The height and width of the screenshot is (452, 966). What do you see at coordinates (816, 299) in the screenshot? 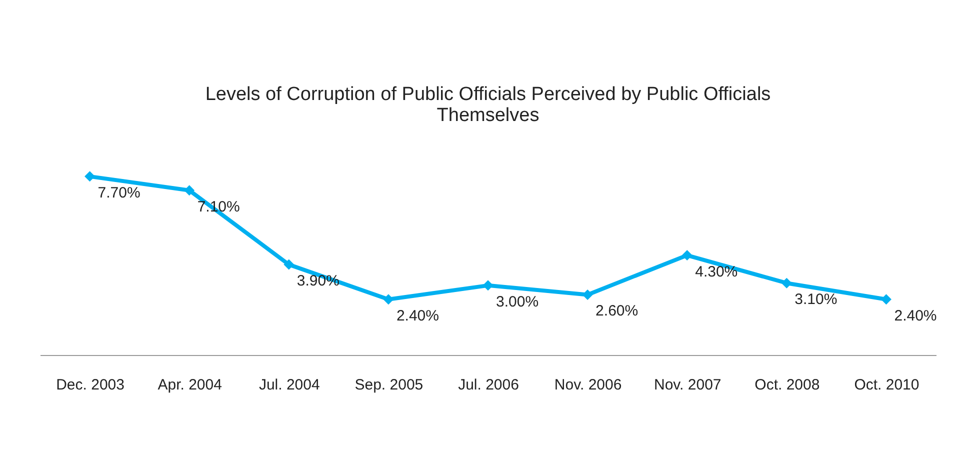
I see `data-label: 3.10%` at bounding box center [816, 299].